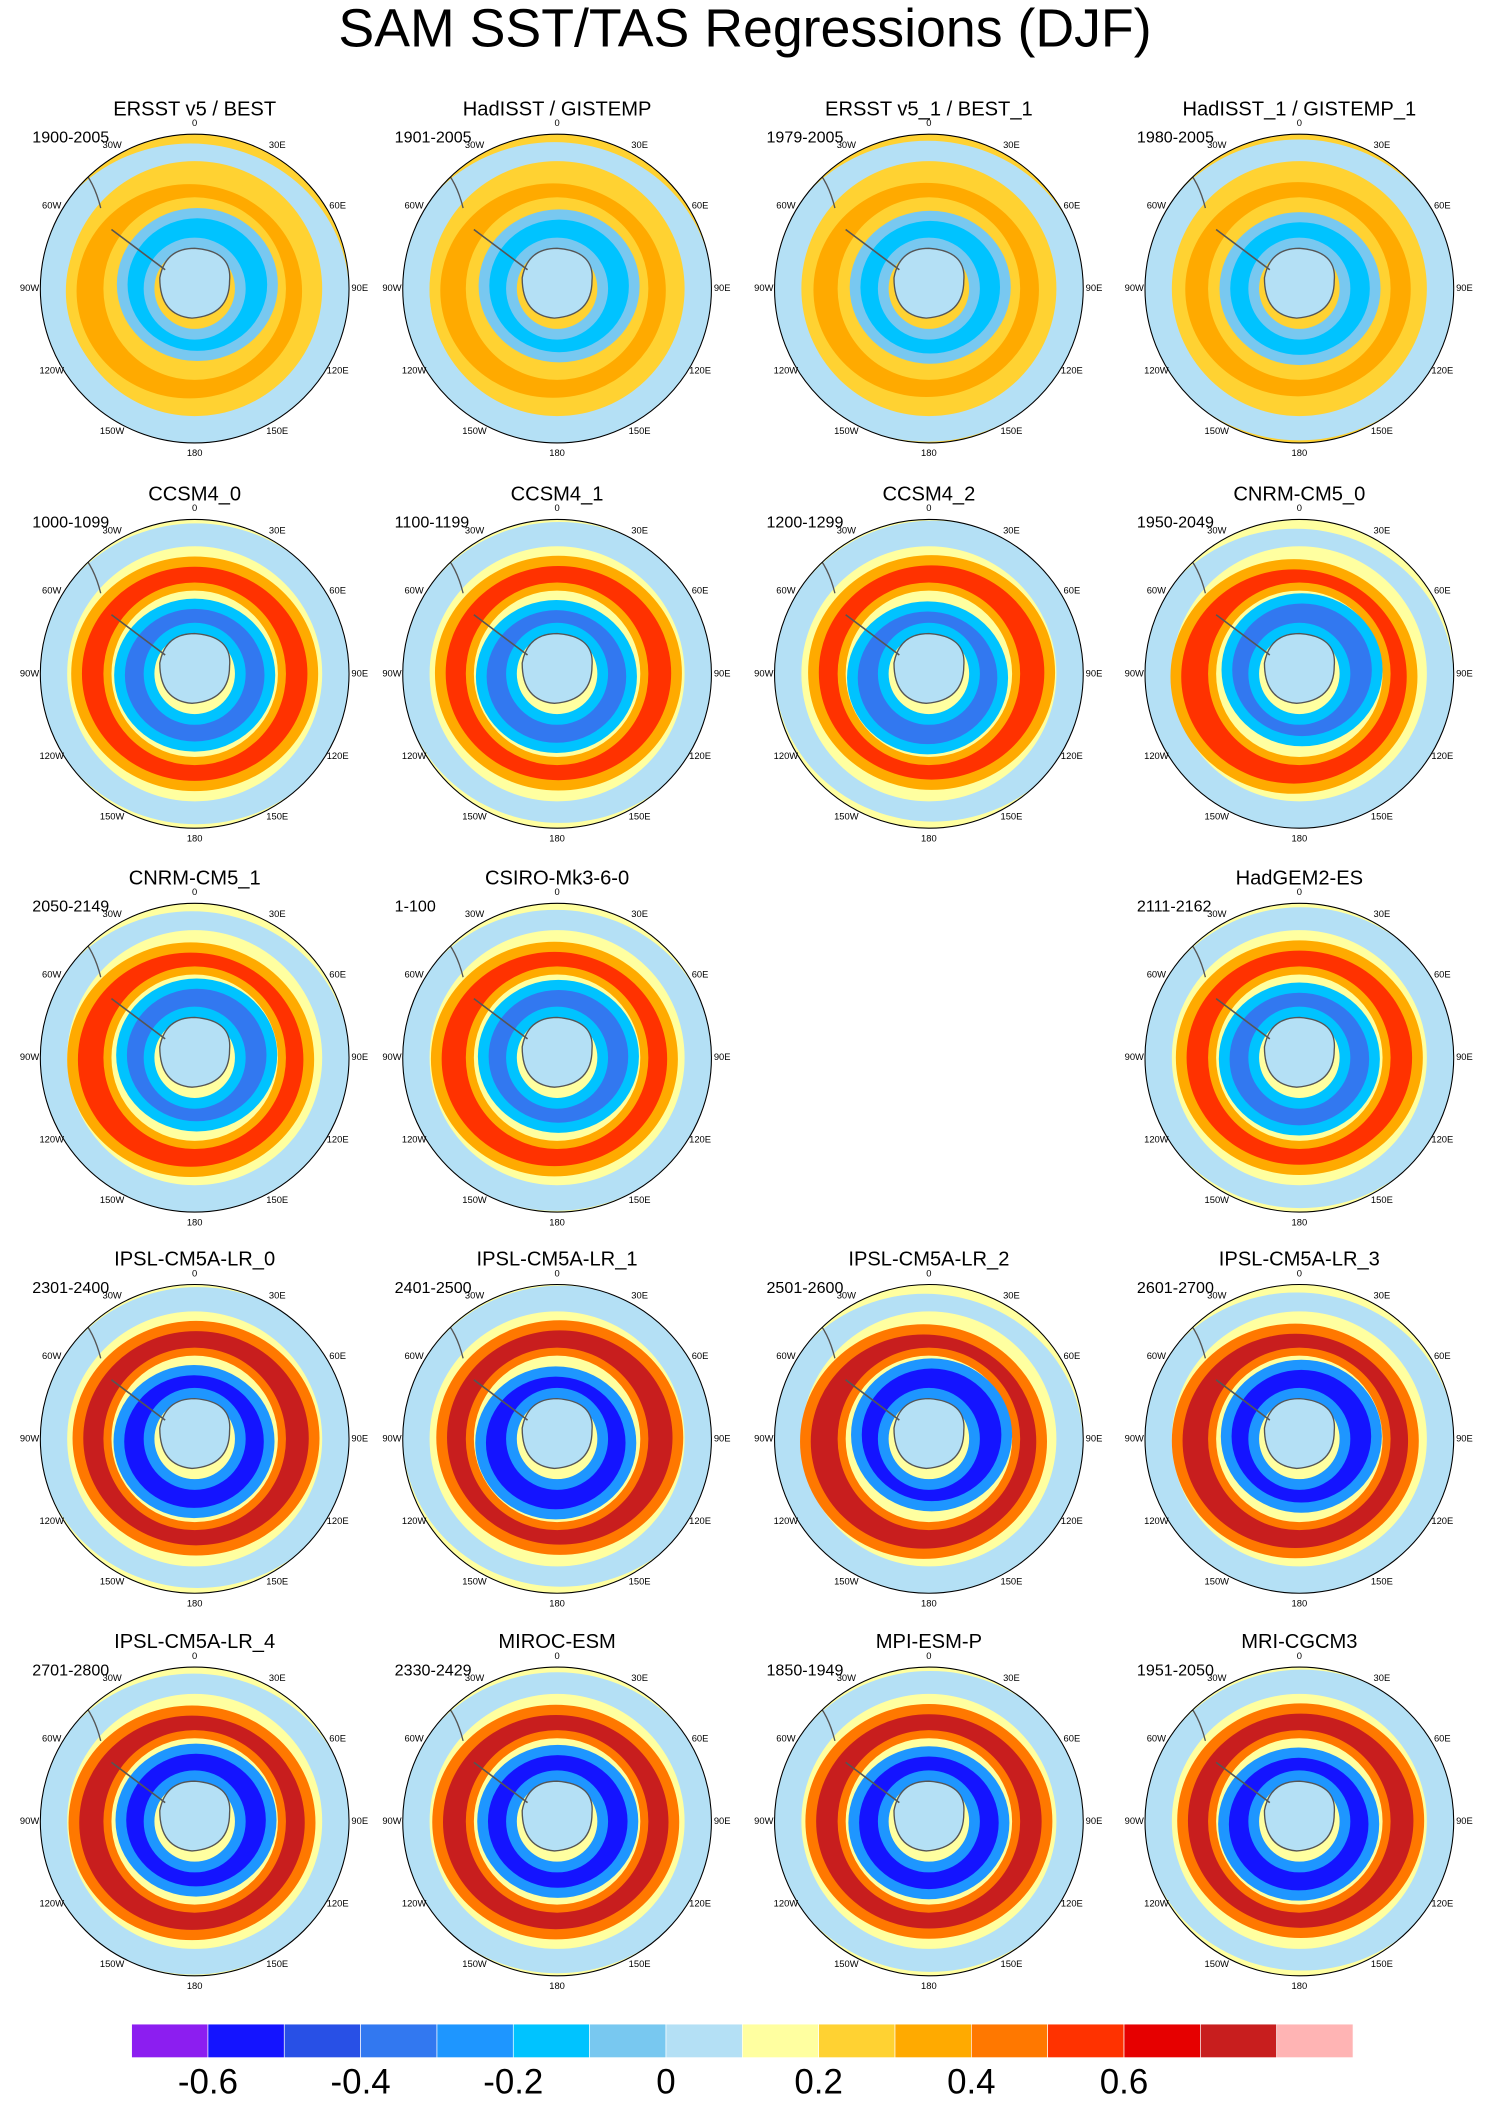  Describe the element at coordinates (1299, 109) in the screenshot. I see `panel-title: HadISST_1 / GISTEMP_1` at that location.